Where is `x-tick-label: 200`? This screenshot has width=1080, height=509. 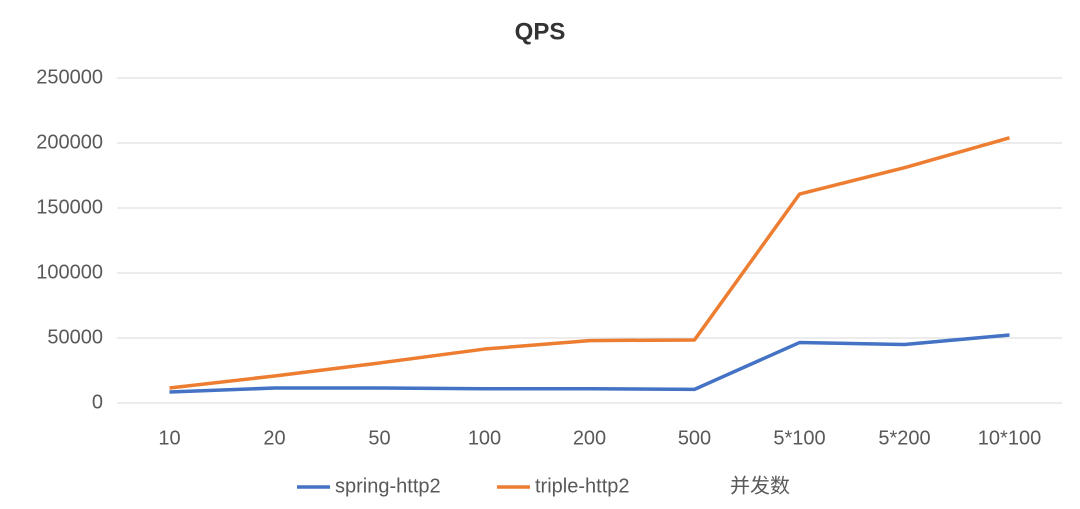 x-tick-label: 200 is located at coordinates (589, 438).